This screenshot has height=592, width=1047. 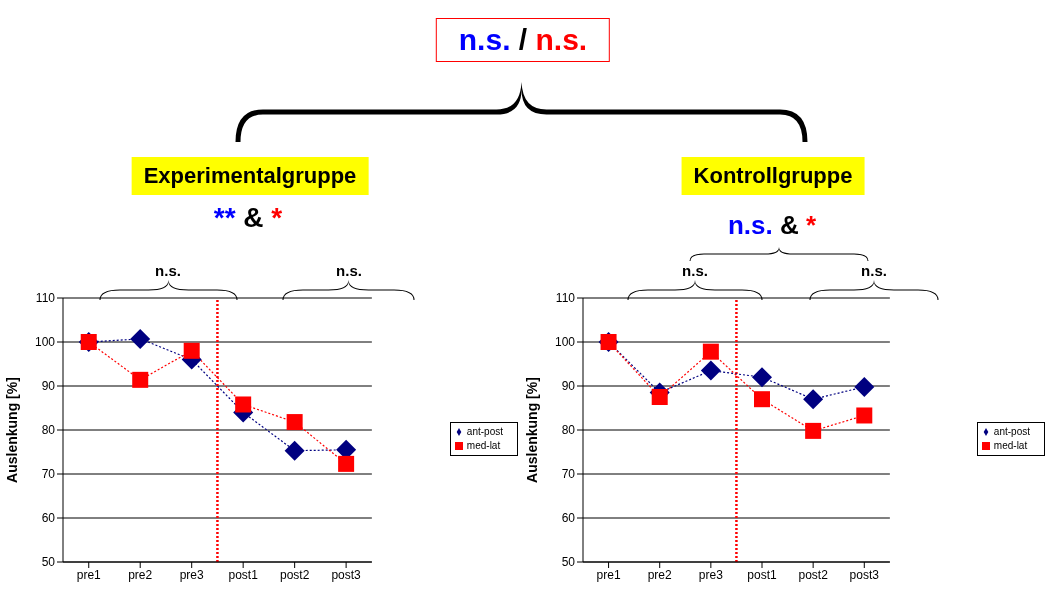 I want to click on chart-title: Kontrollgruppe, so click(x=773, y=176).